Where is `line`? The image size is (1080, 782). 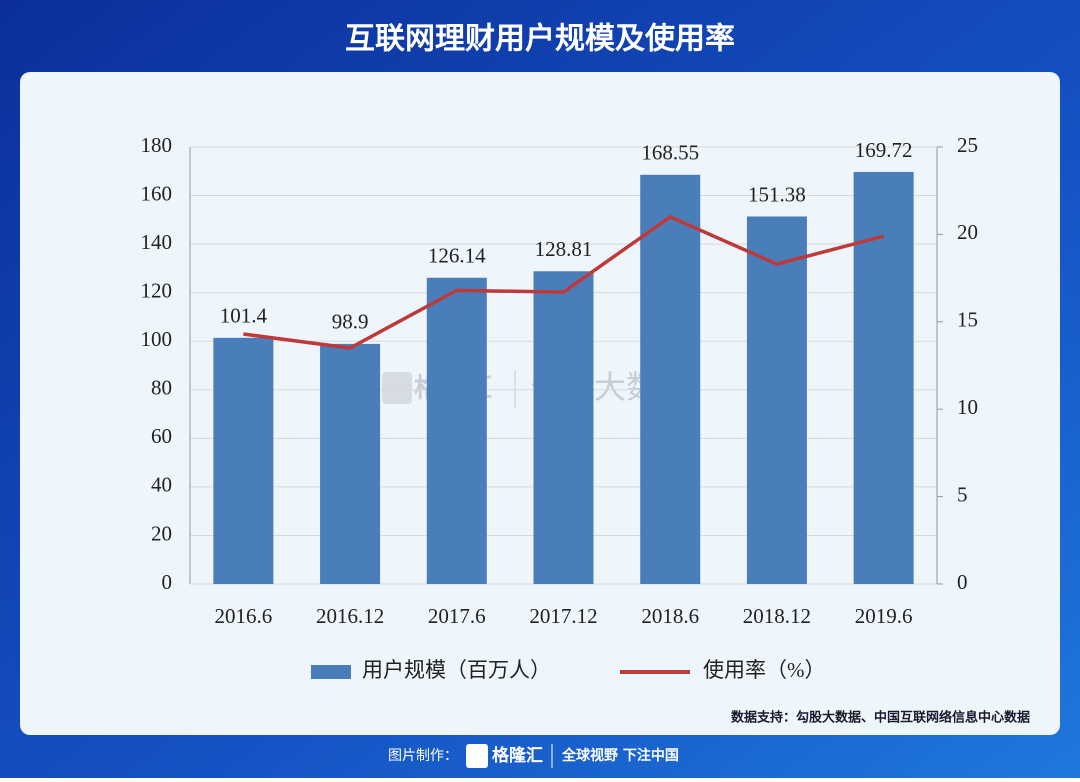 line is located at coordinates (564, 282).